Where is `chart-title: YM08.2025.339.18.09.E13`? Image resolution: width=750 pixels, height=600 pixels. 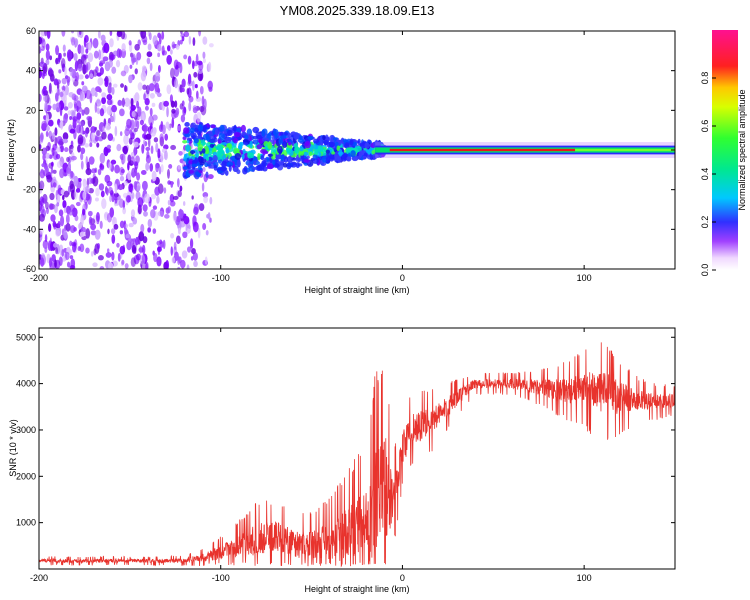 chart-title: YM08.2025.339.18.09.E13 is located at coordinates (357, 10).